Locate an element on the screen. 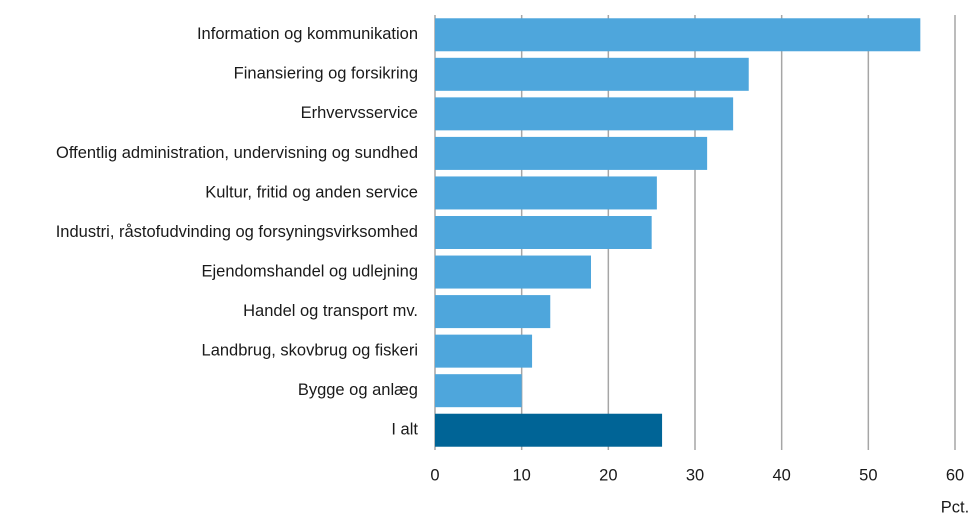 This screenshot has width=971, height=517. y-tick-label: Ejendomshandel og udlejning is located at coordinates (310, 271).